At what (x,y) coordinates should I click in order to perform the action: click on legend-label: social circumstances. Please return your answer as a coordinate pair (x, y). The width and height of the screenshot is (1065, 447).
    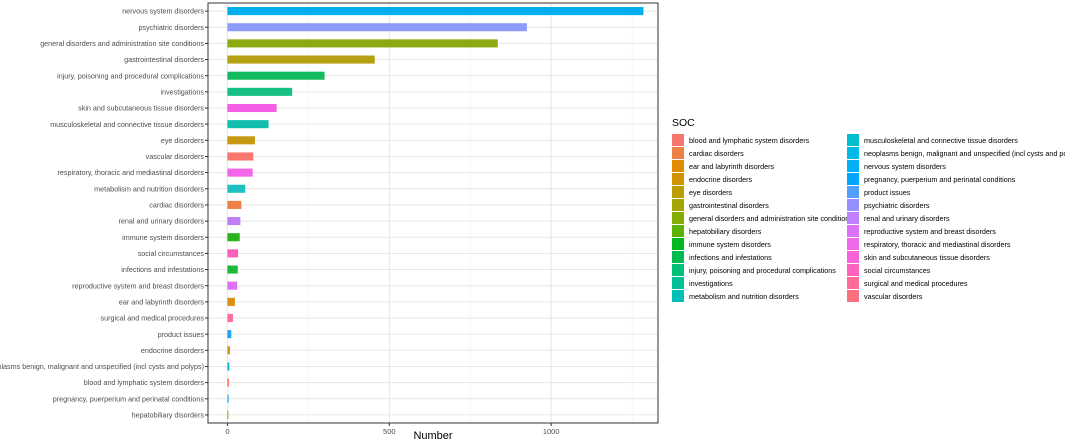
    Looking at the image, I should click on (897, 270).